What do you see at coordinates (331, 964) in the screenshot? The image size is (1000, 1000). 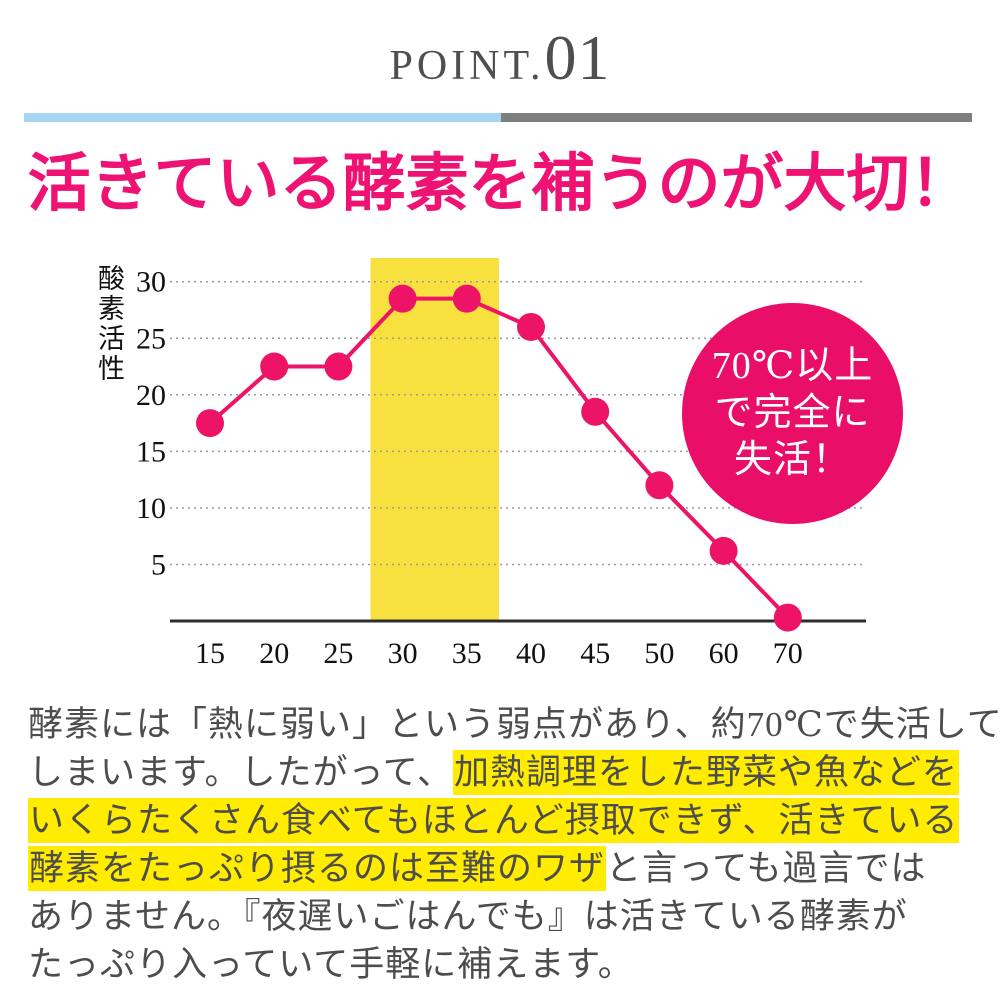 I see `paragraph-segment: たっぷり入っていて手軽に補えます。` at bounding box center [331, 964].